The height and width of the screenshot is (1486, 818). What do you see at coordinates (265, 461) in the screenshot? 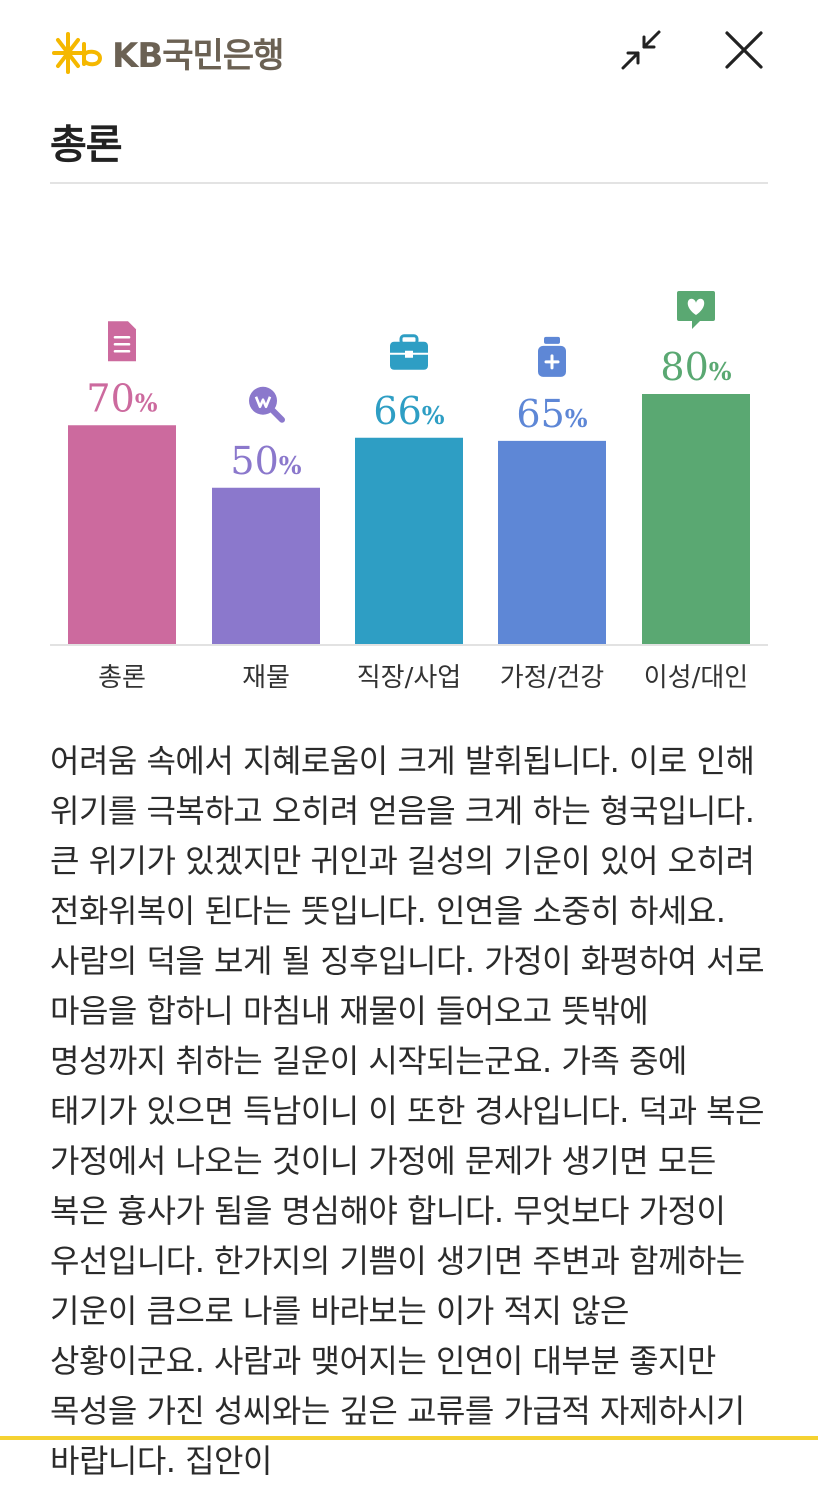
I see `value-label-2: 50%` at bounding box center [265, 461].